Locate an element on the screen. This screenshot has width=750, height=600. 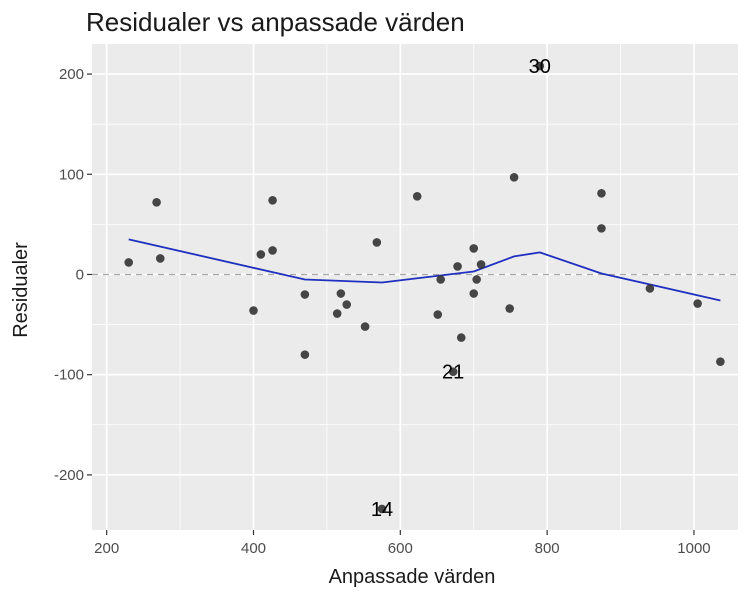
x-tick-label: 600 is located at coordinates (400, 548).